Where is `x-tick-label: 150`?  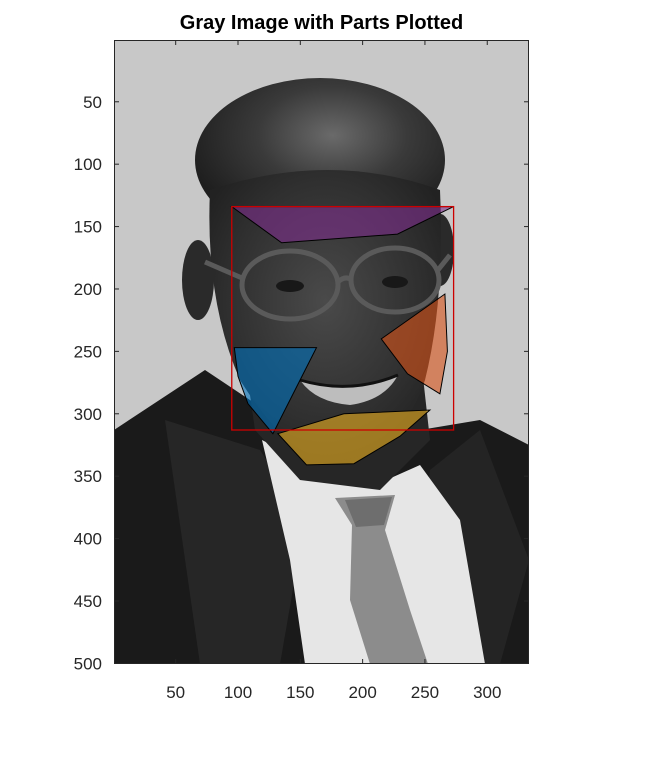 x-tick-label: 150 is located at coordinates (300, 692).